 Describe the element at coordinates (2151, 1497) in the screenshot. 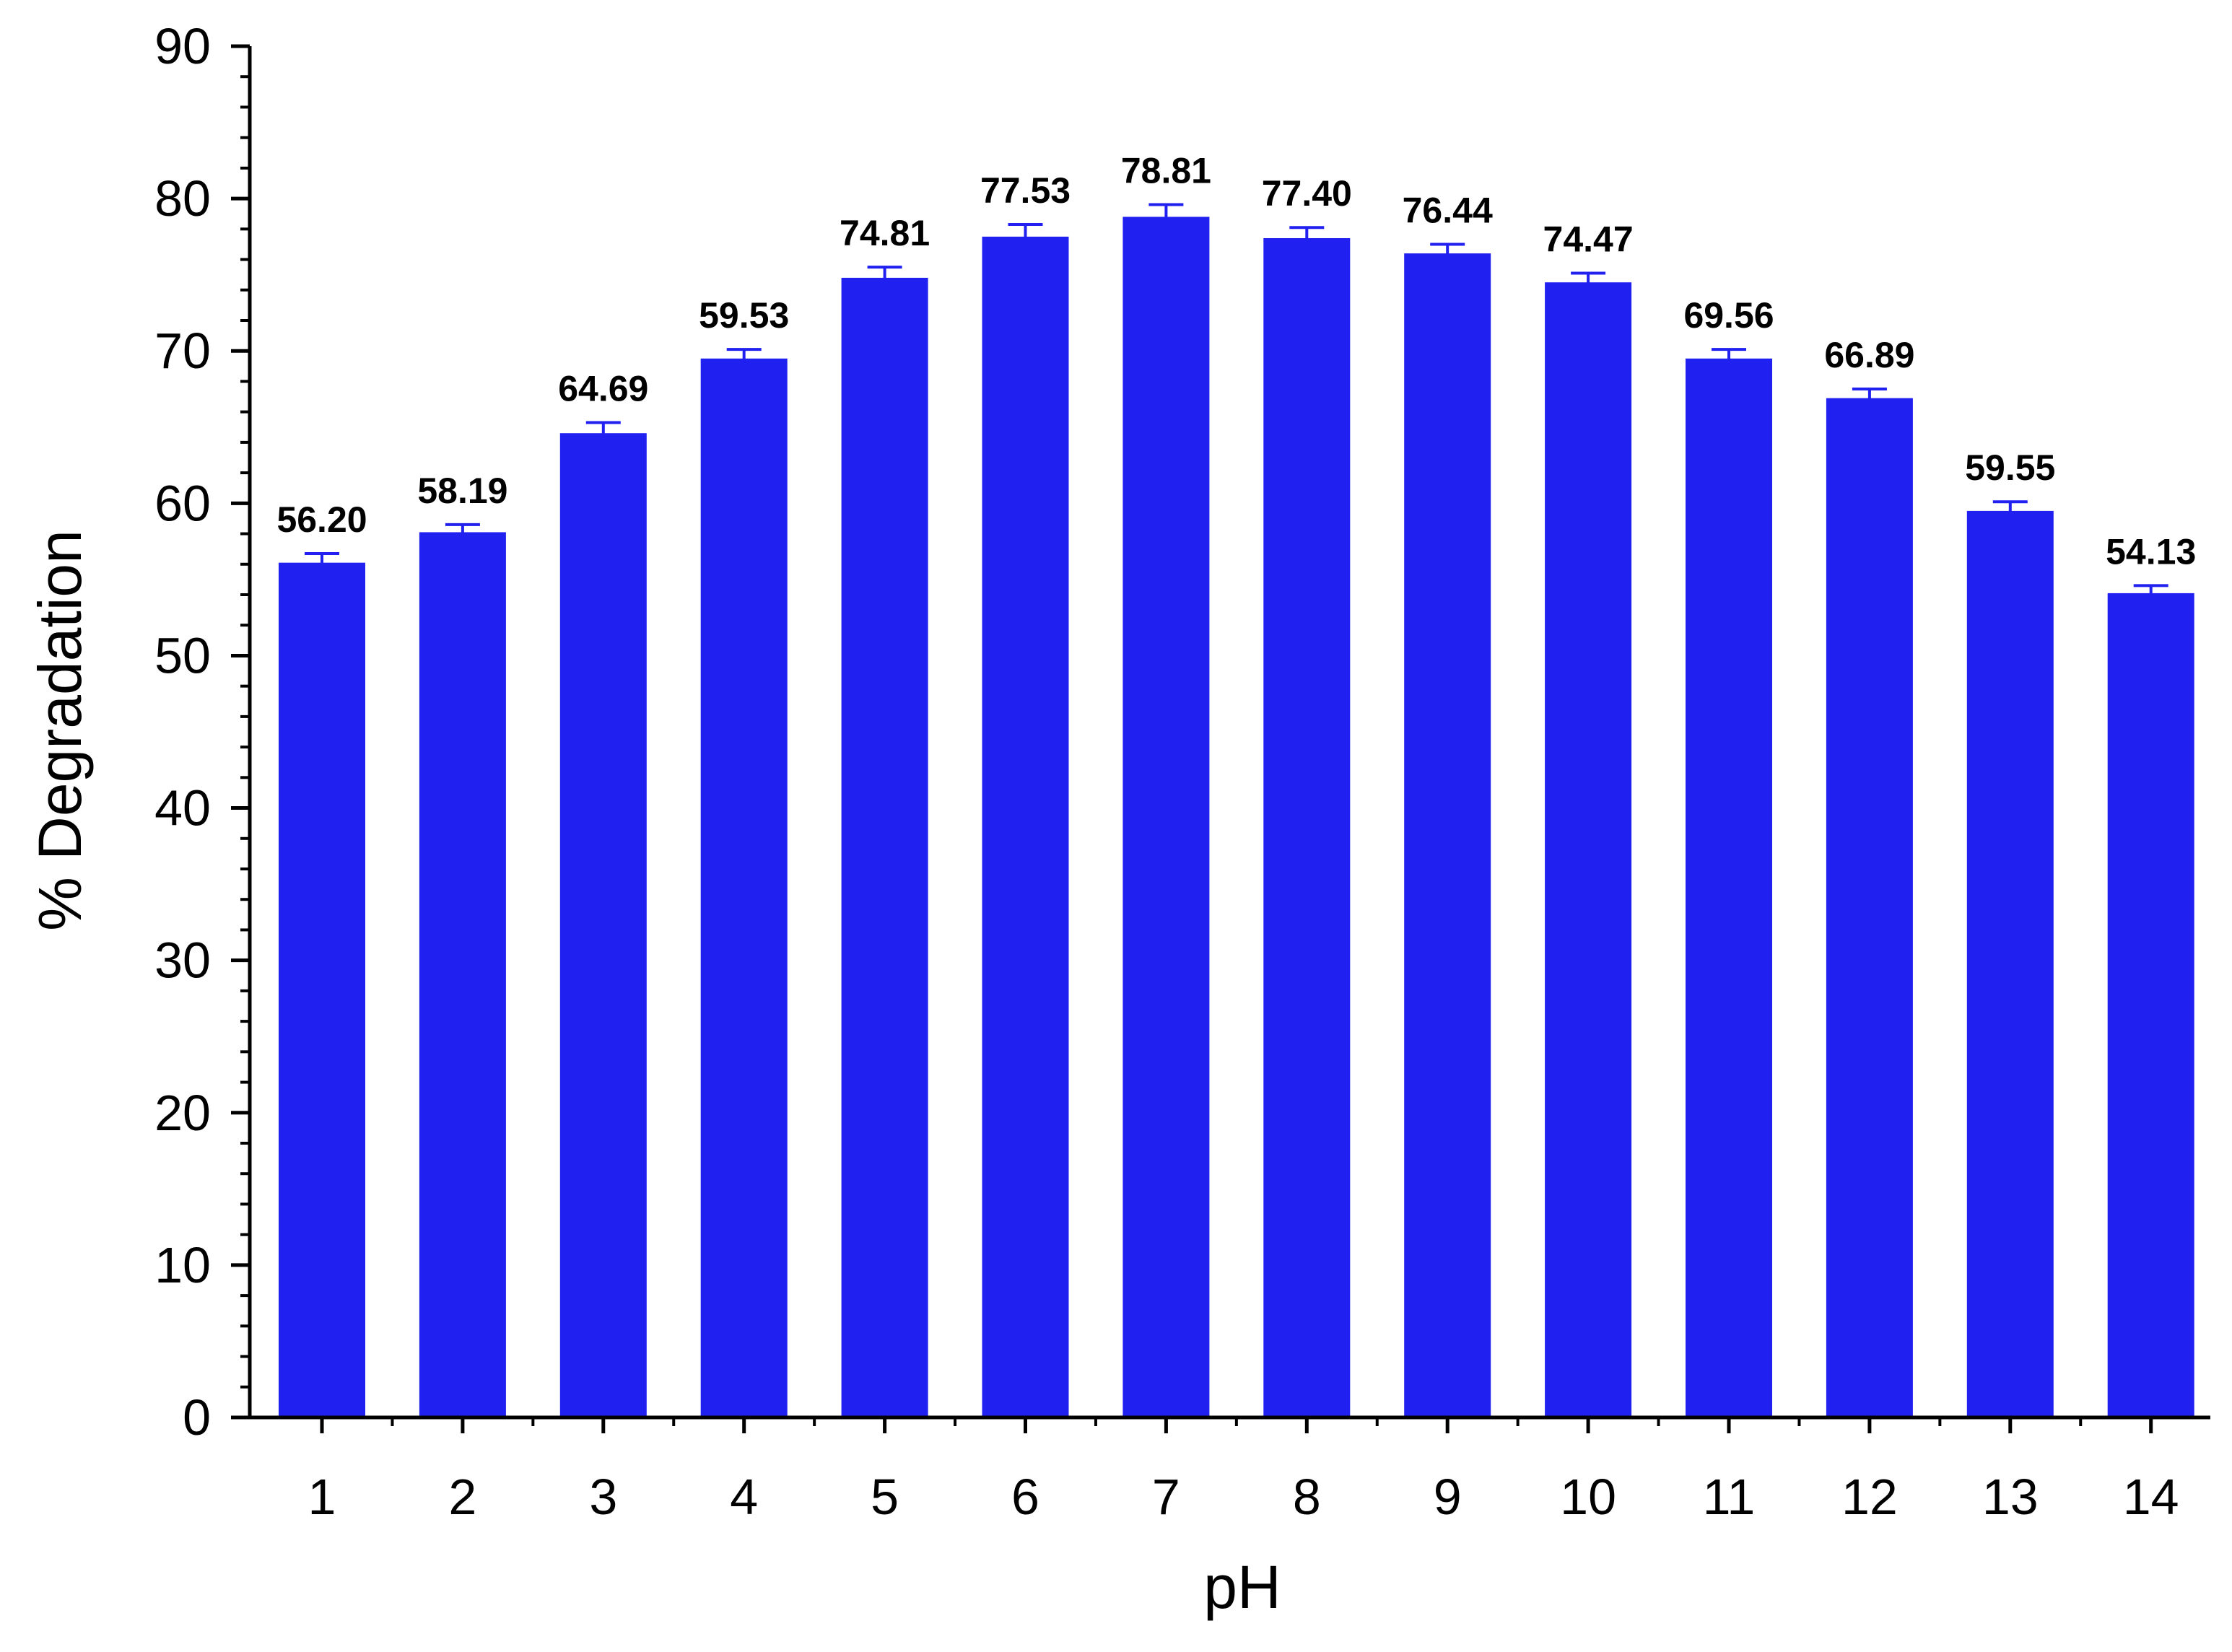

I see `x-tick-label-14: 14` at that location.